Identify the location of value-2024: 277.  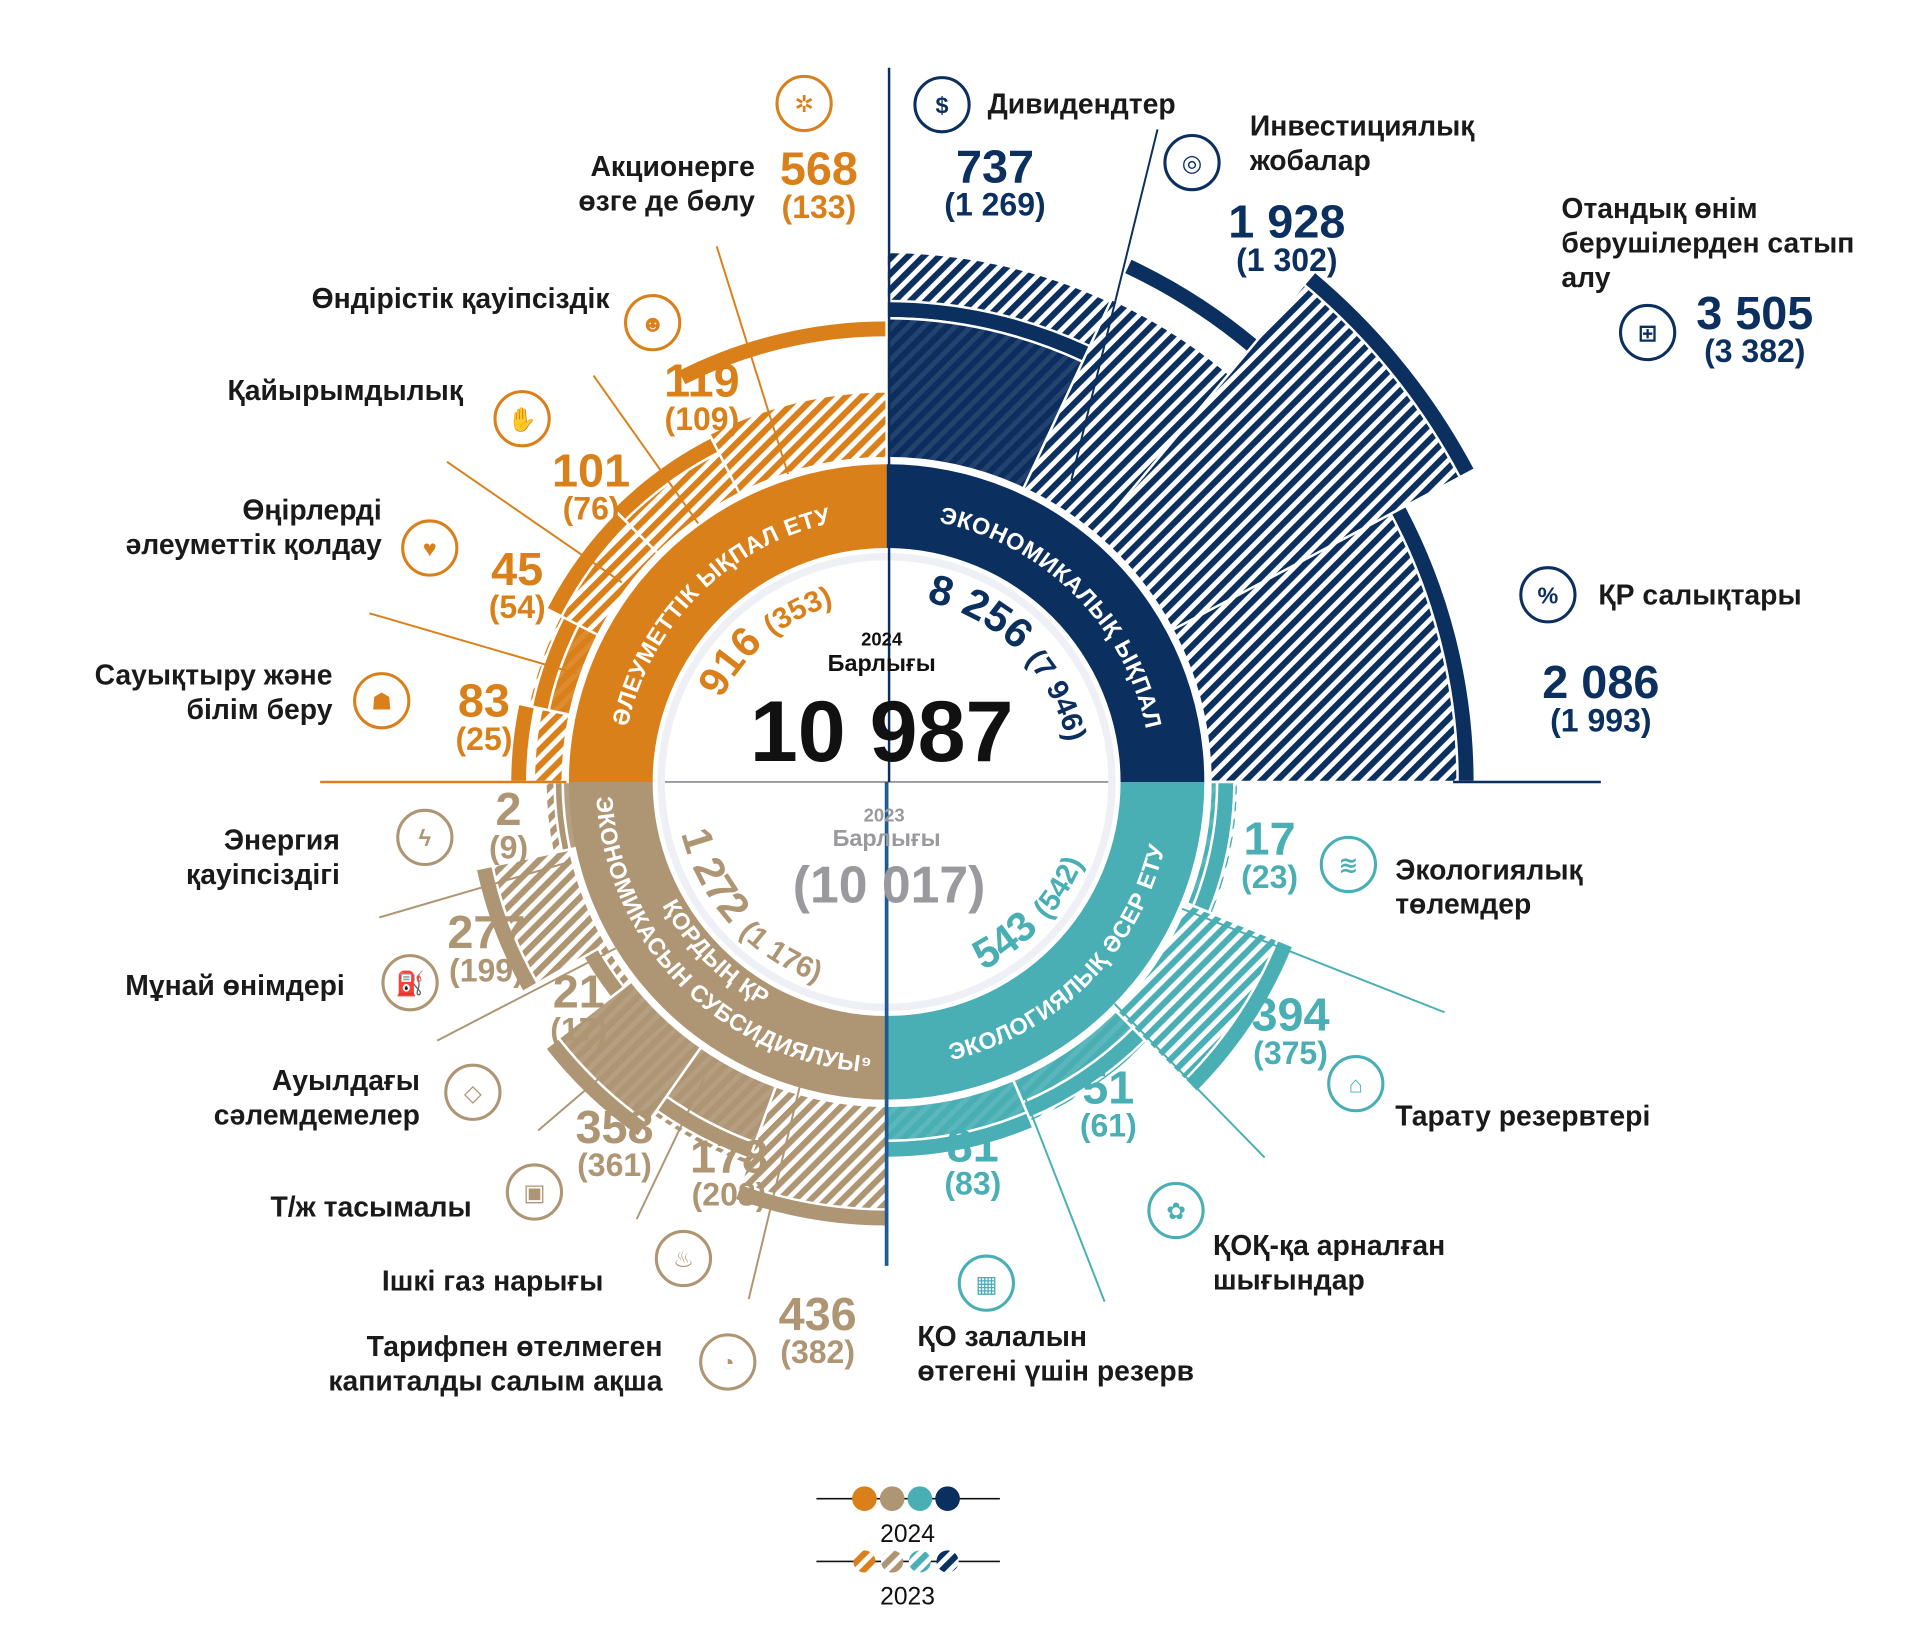
(486, 932).